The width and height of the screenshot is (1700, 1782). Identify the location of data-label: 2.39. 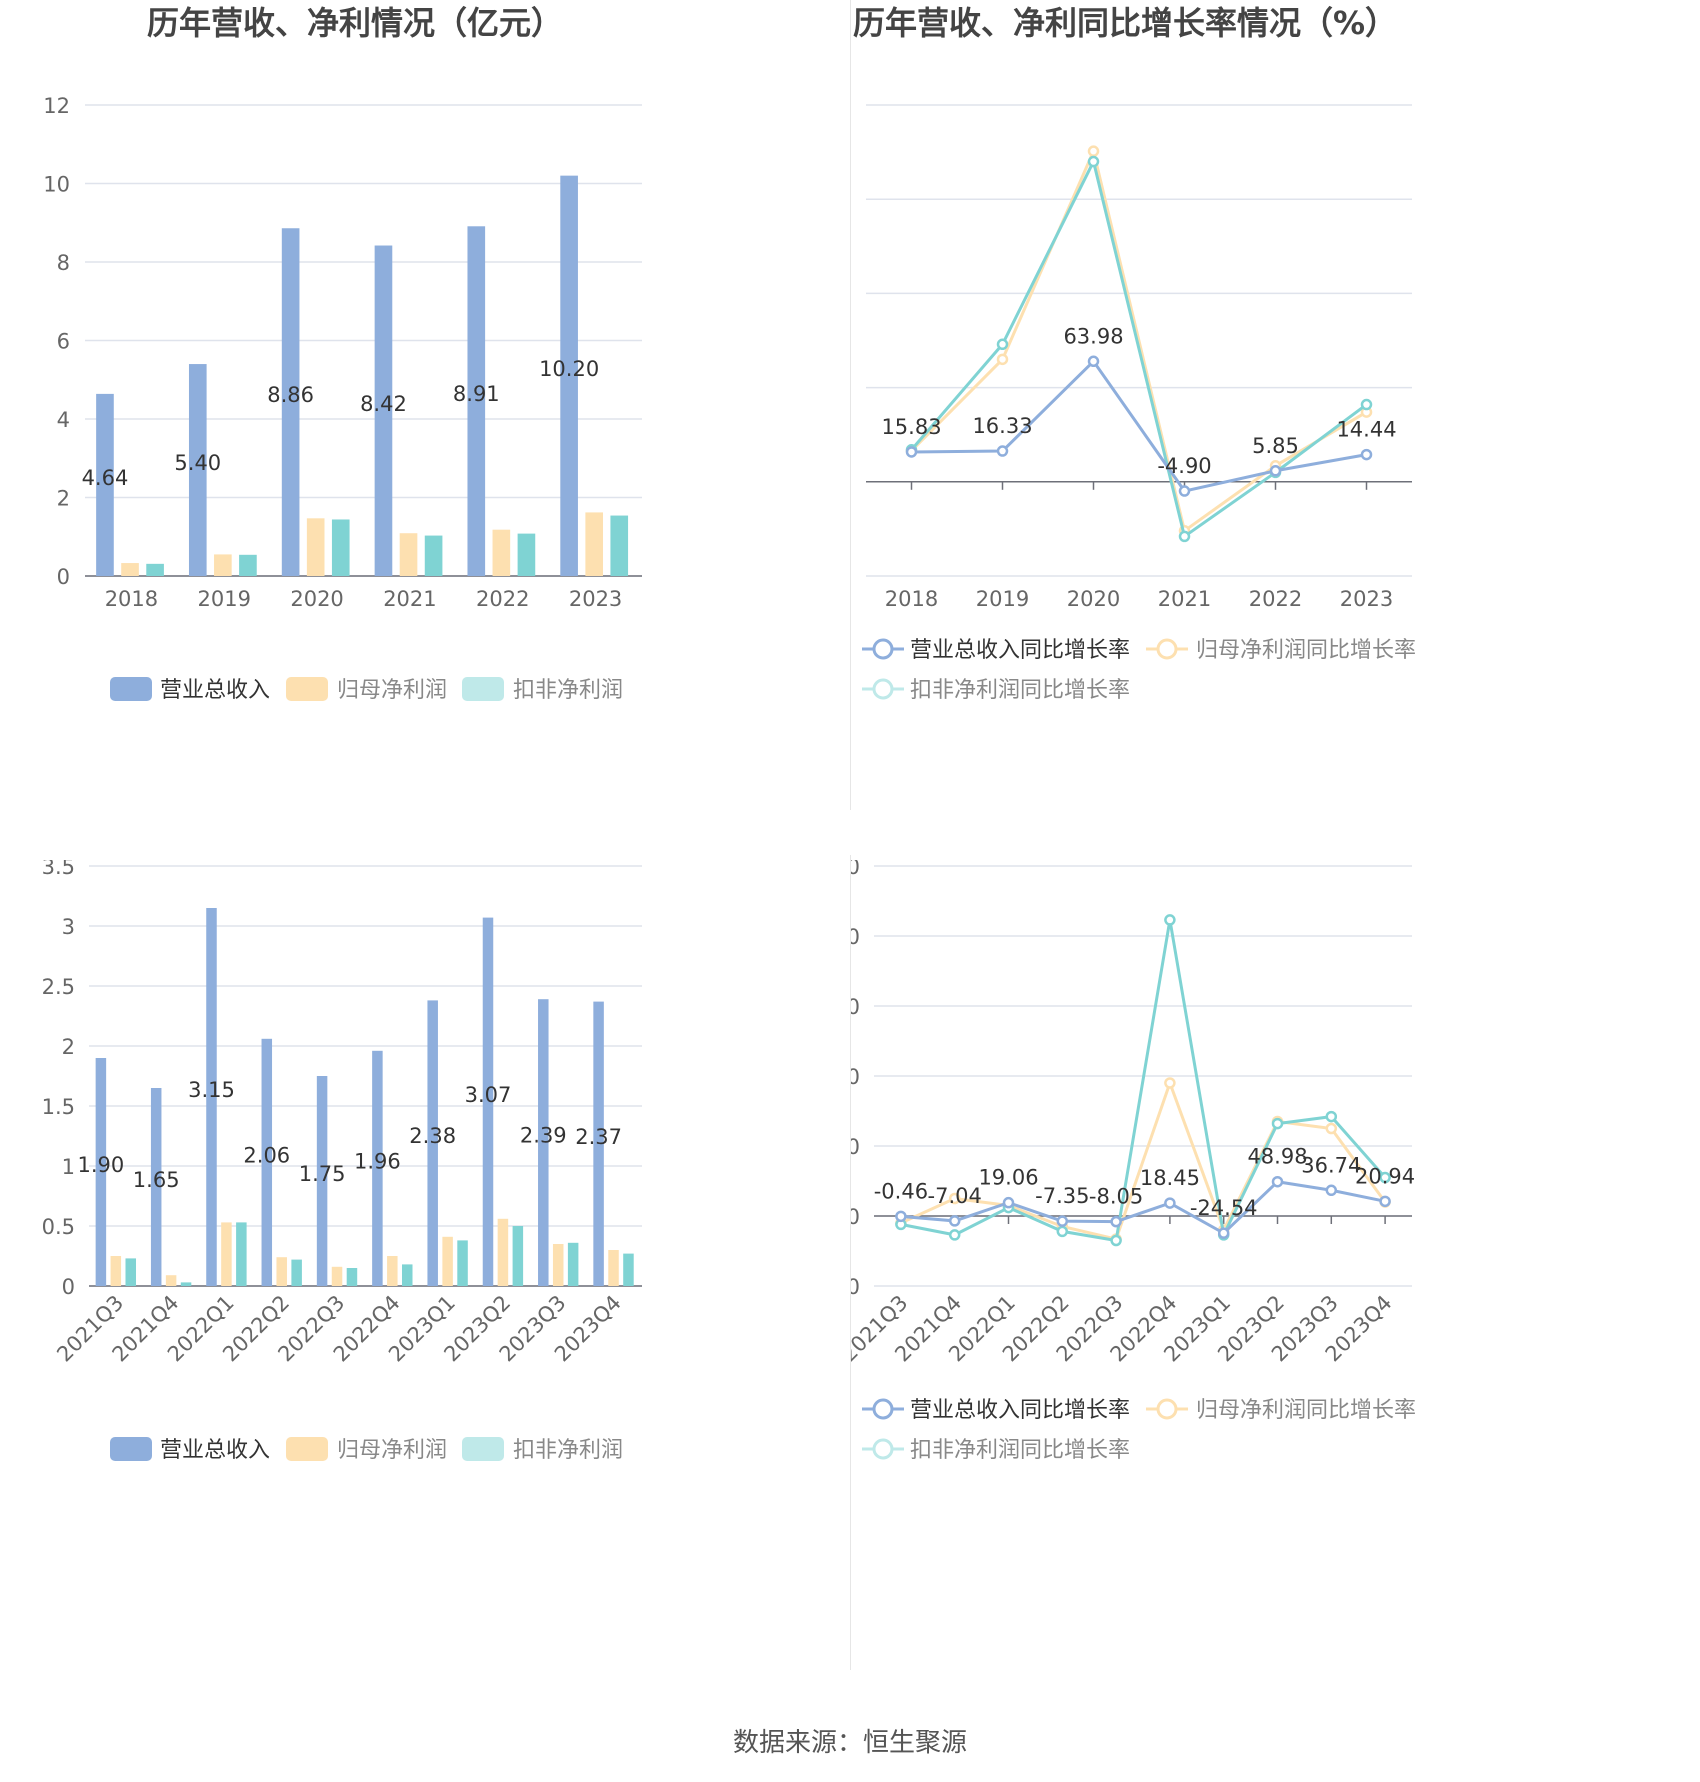
(543, 1136).